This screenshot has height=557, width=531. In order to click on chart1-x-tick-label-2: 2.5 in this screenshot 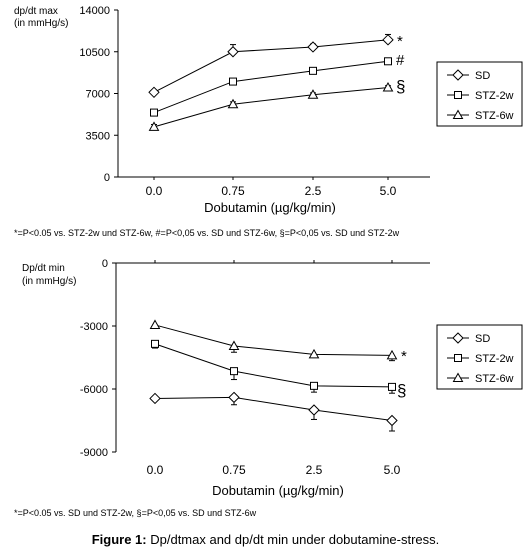, I will do `click(313, 191)`.